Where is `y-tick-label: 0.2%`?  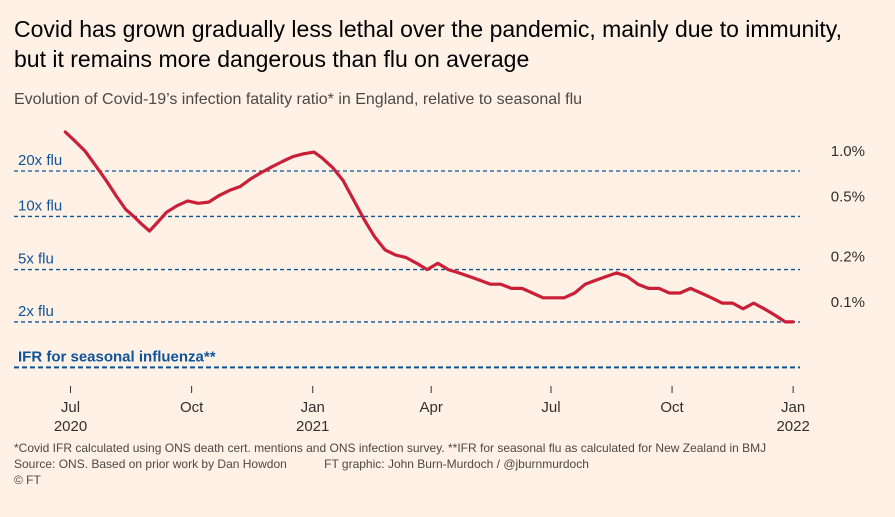
y-tick-label: 0.2% is located at coordinates (848, 257).